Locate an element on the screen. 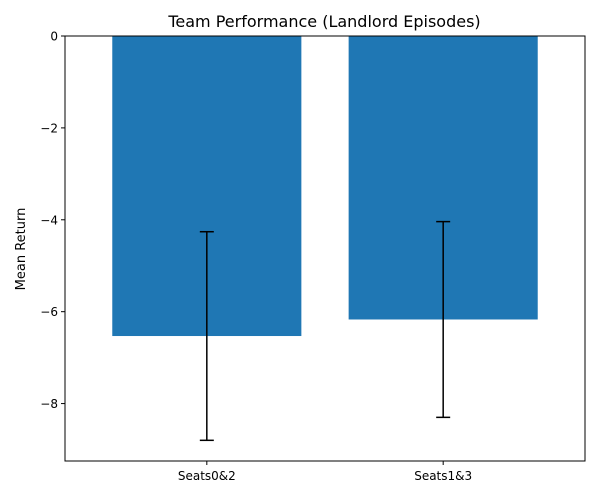 The width and height of the screenshot is (600, 500). y-tick-label: −2 is located at coordinates (49, 128).